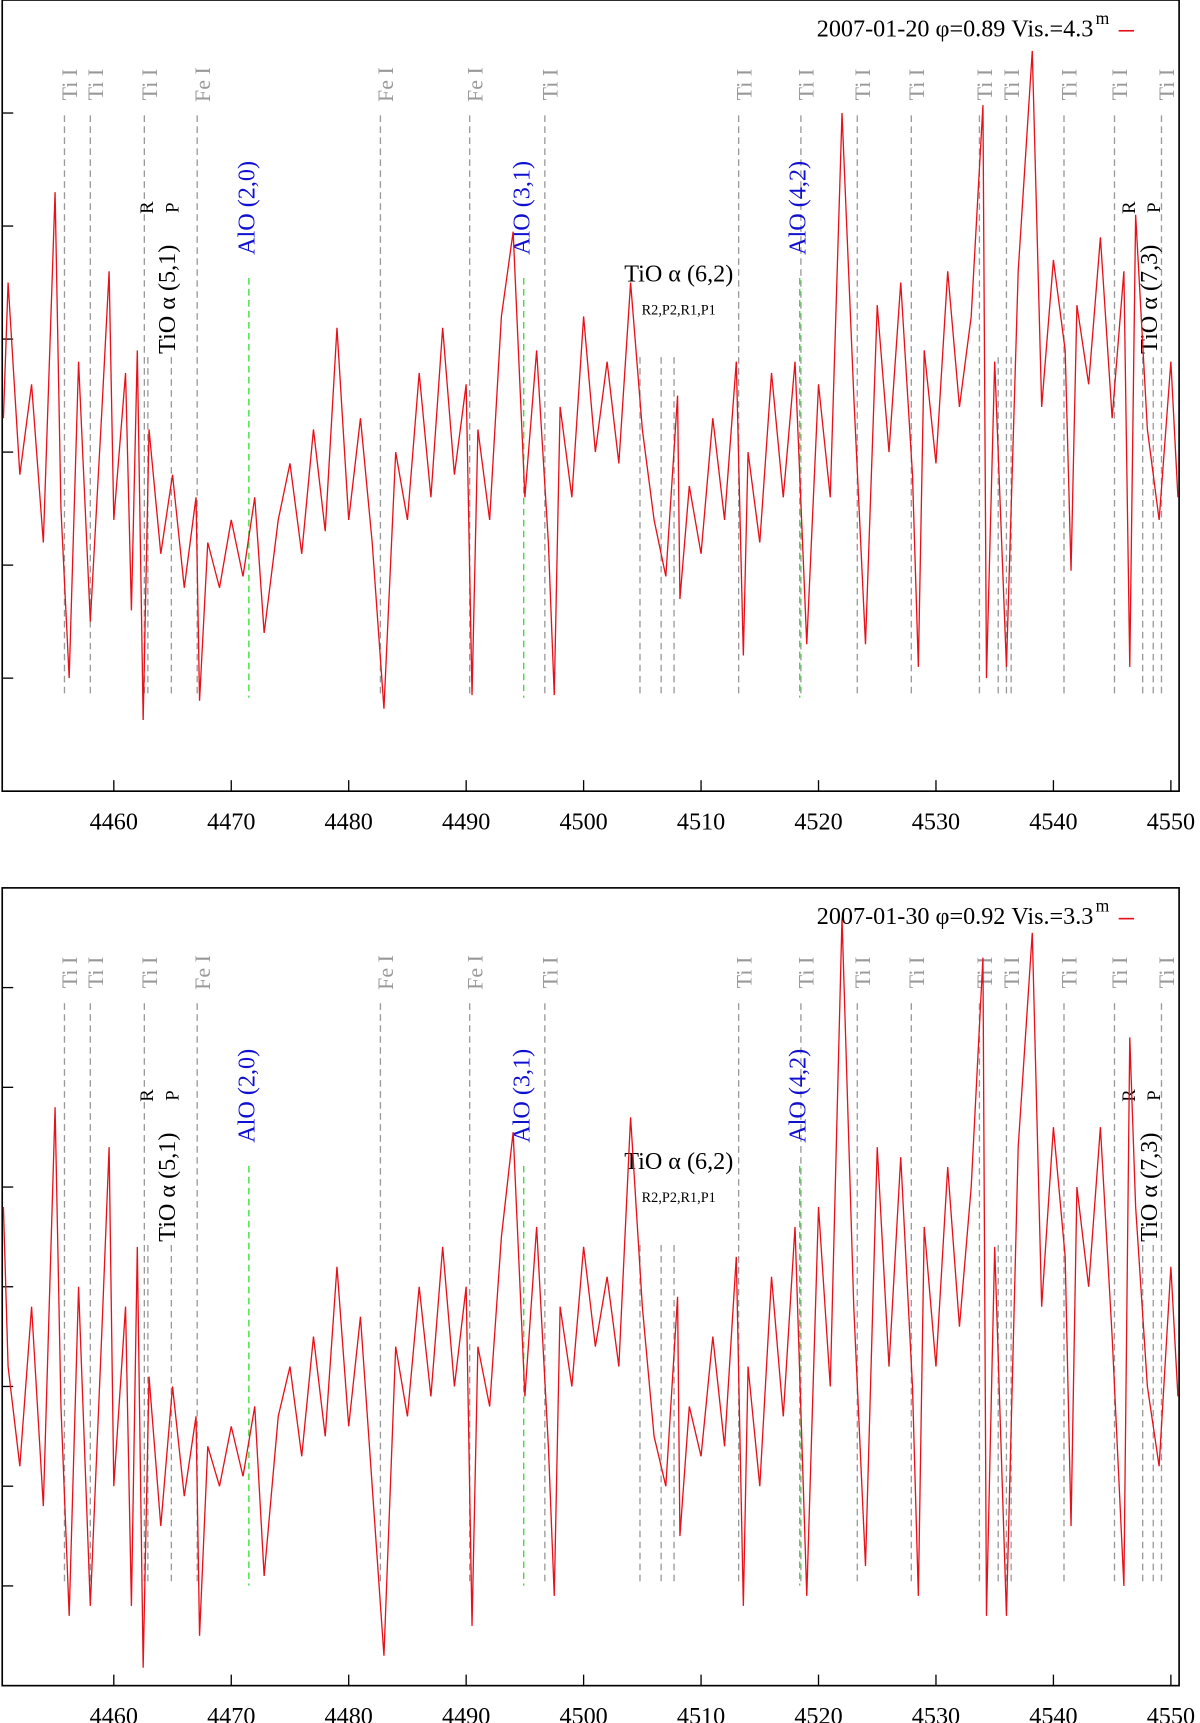  I want to click on legend-label: 2007-01-20 φ=0.89 Vis.=4.3, so click(955, 28).